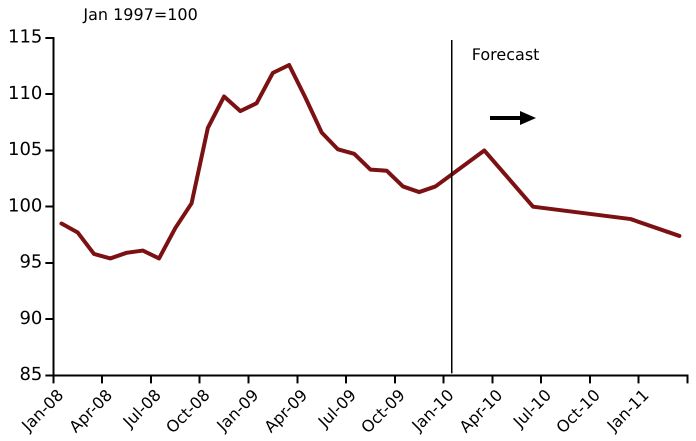  Describe the element at coordinates (25, 93) in the screenshot. I see `y-tick-label: 110` at that location.